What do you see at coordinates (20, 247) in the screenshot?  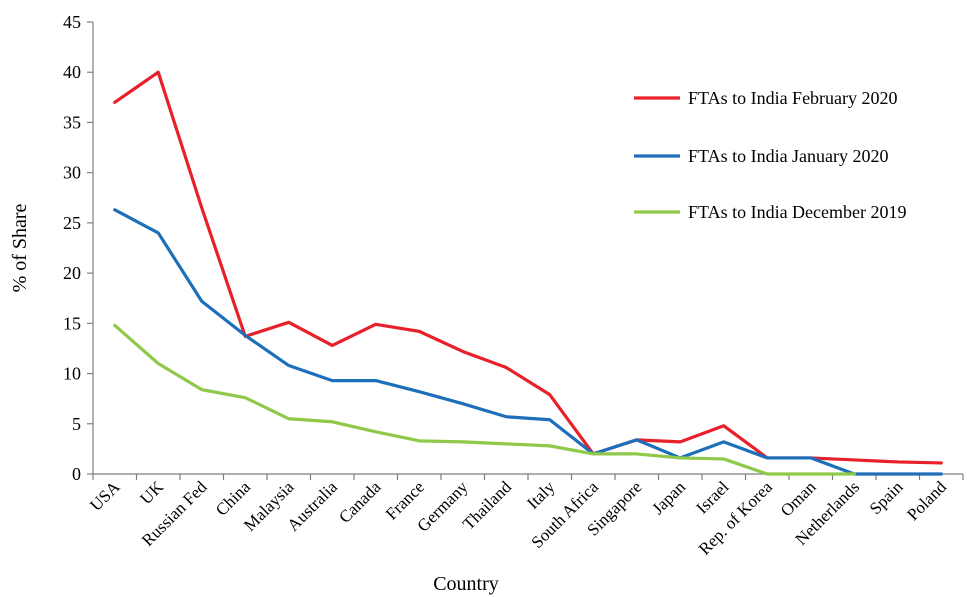 I see `y-axis-title: % of Share` at bounding box center [20, 247].